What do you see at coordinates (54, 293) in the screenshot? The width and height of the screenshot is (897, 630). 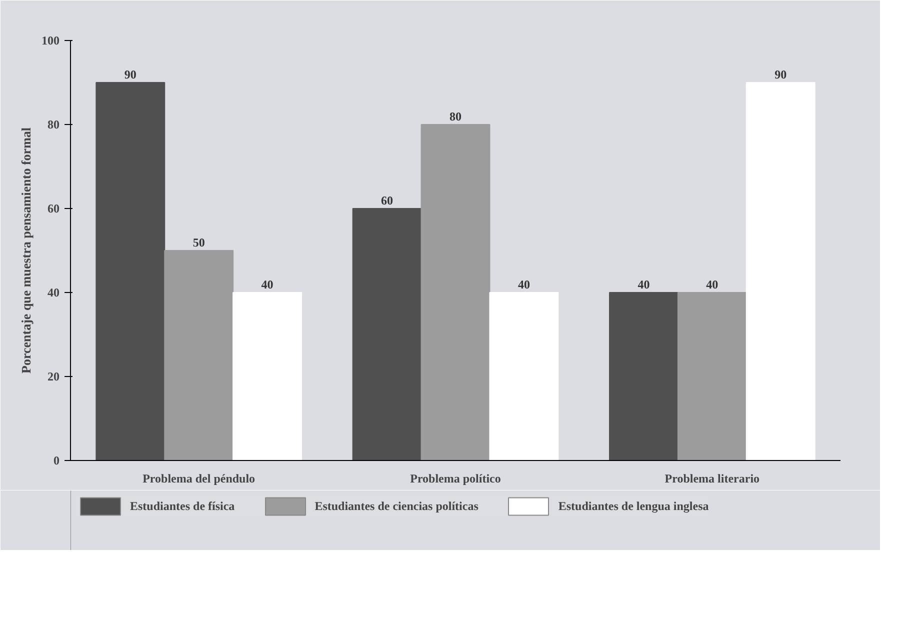 I see `y-tick-label: 40` at bounding box center [54, 293].